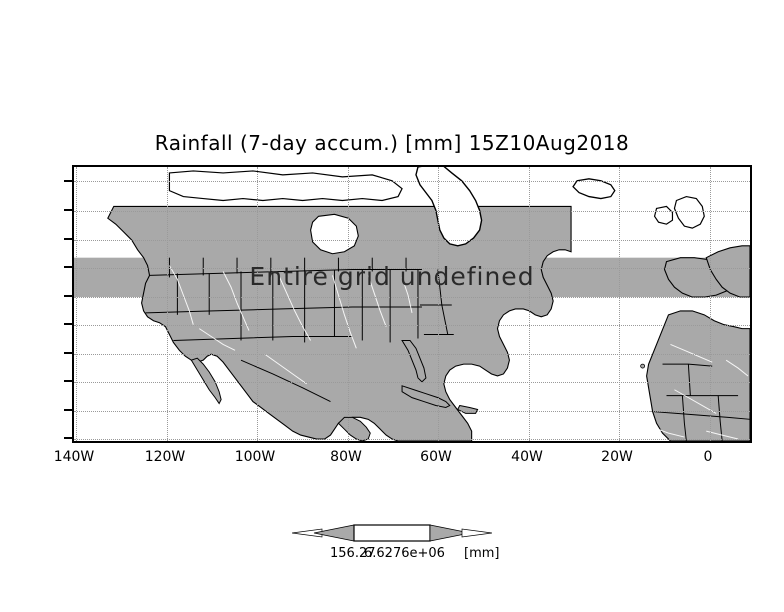 The image size is (784, 612). I want to click on cuba, so click(426, 397).